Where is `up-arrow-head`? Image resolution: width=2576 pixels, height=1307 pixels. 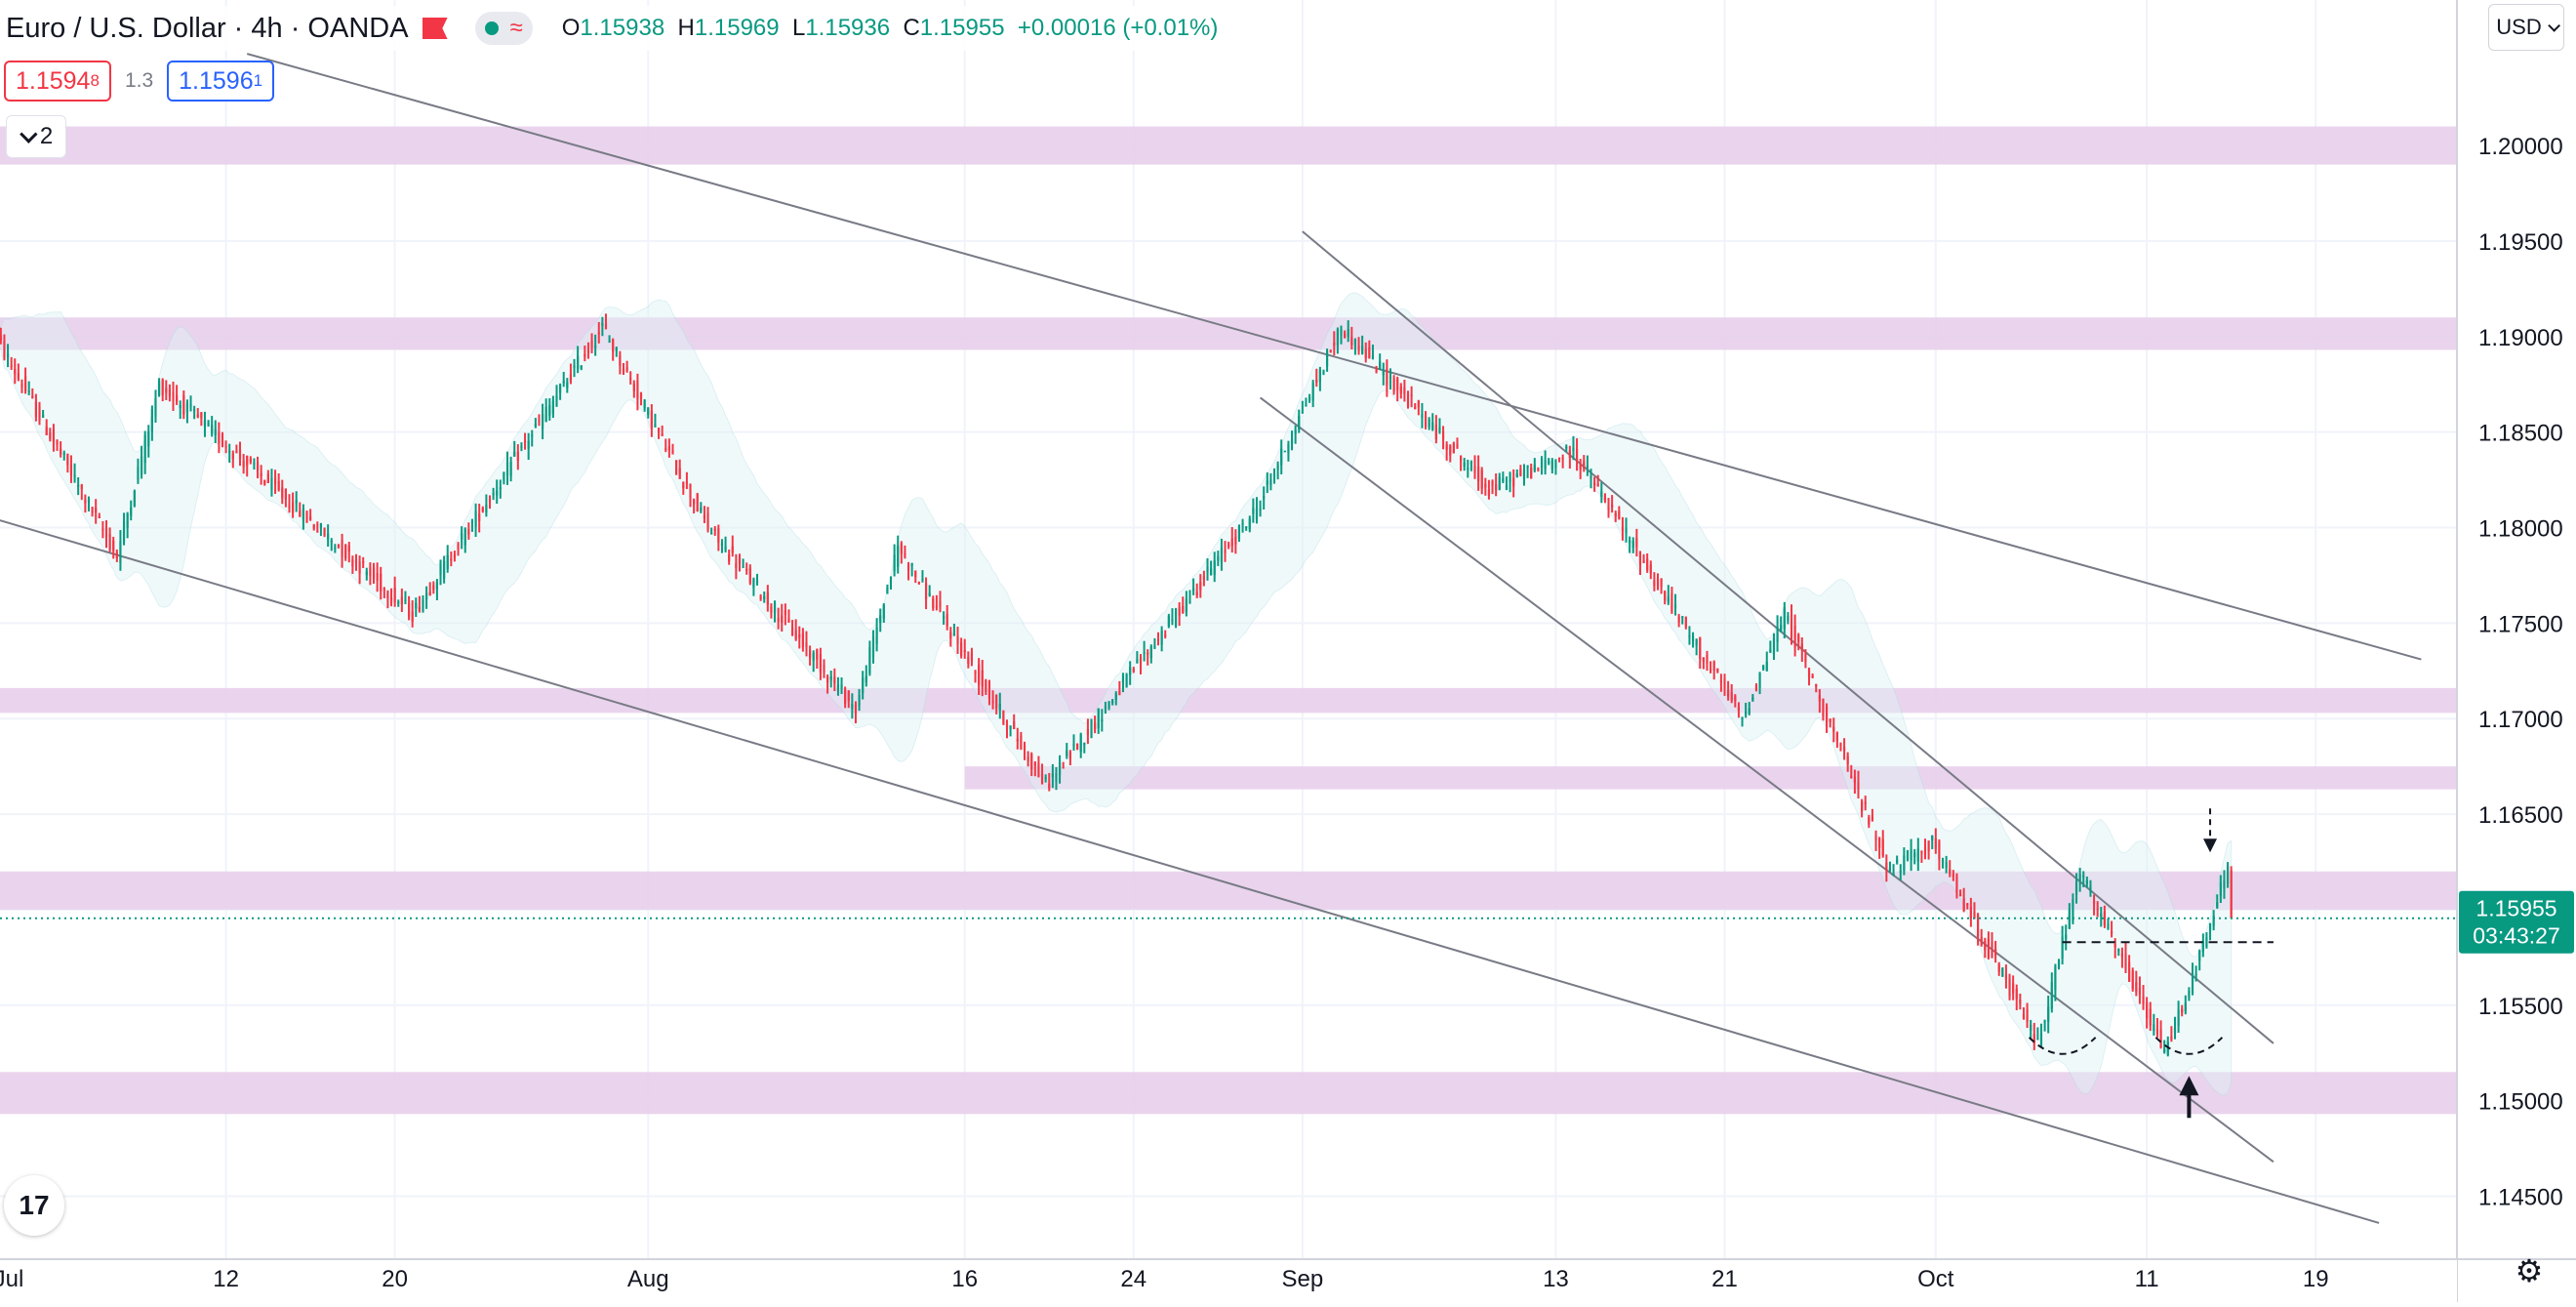
up-arrow-head is located at coordinates (2189, 1086).